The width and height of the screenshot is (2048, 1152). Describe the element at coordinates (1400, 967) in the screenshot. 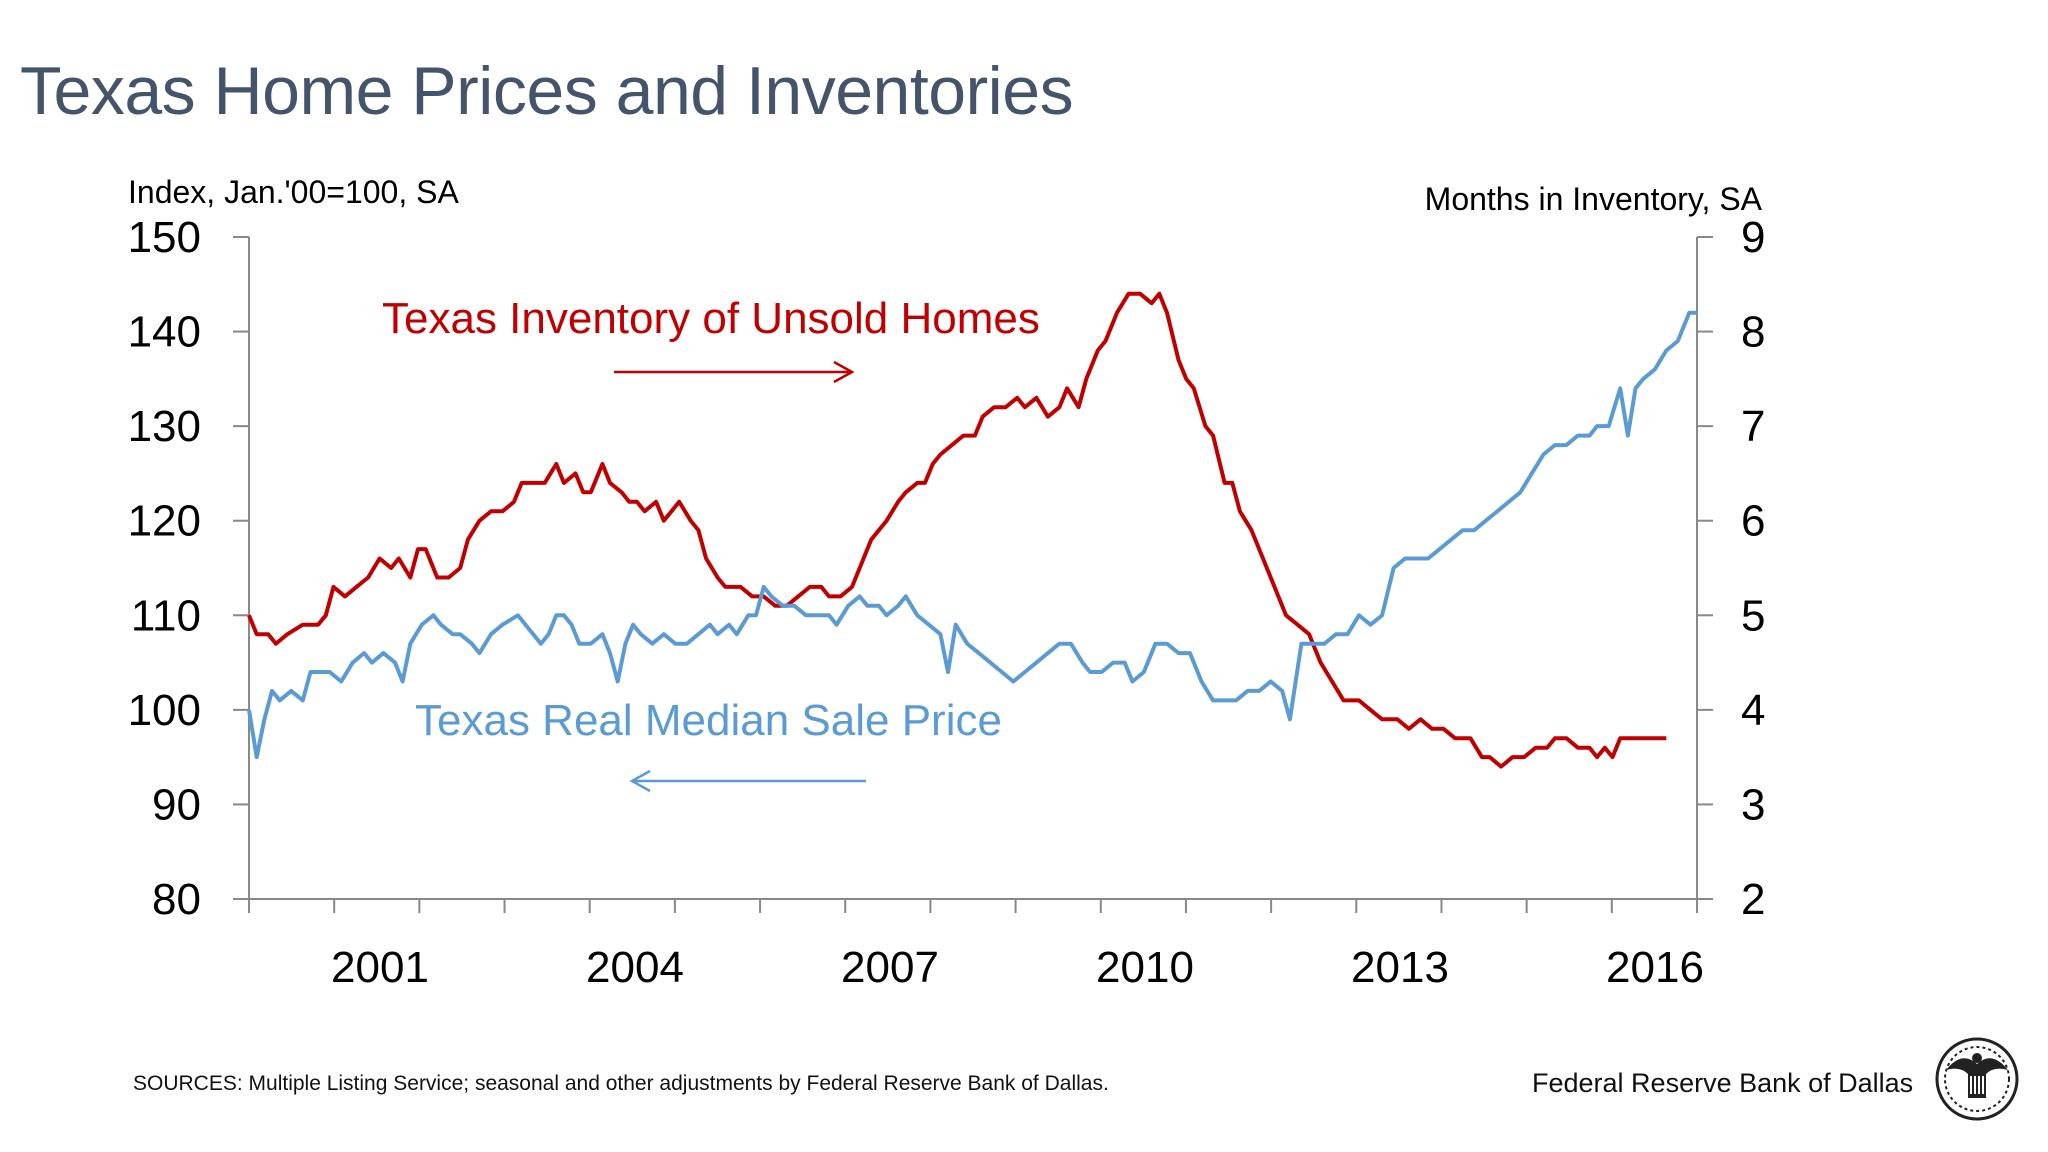

I see `x-tick-label: 2013` at that location.